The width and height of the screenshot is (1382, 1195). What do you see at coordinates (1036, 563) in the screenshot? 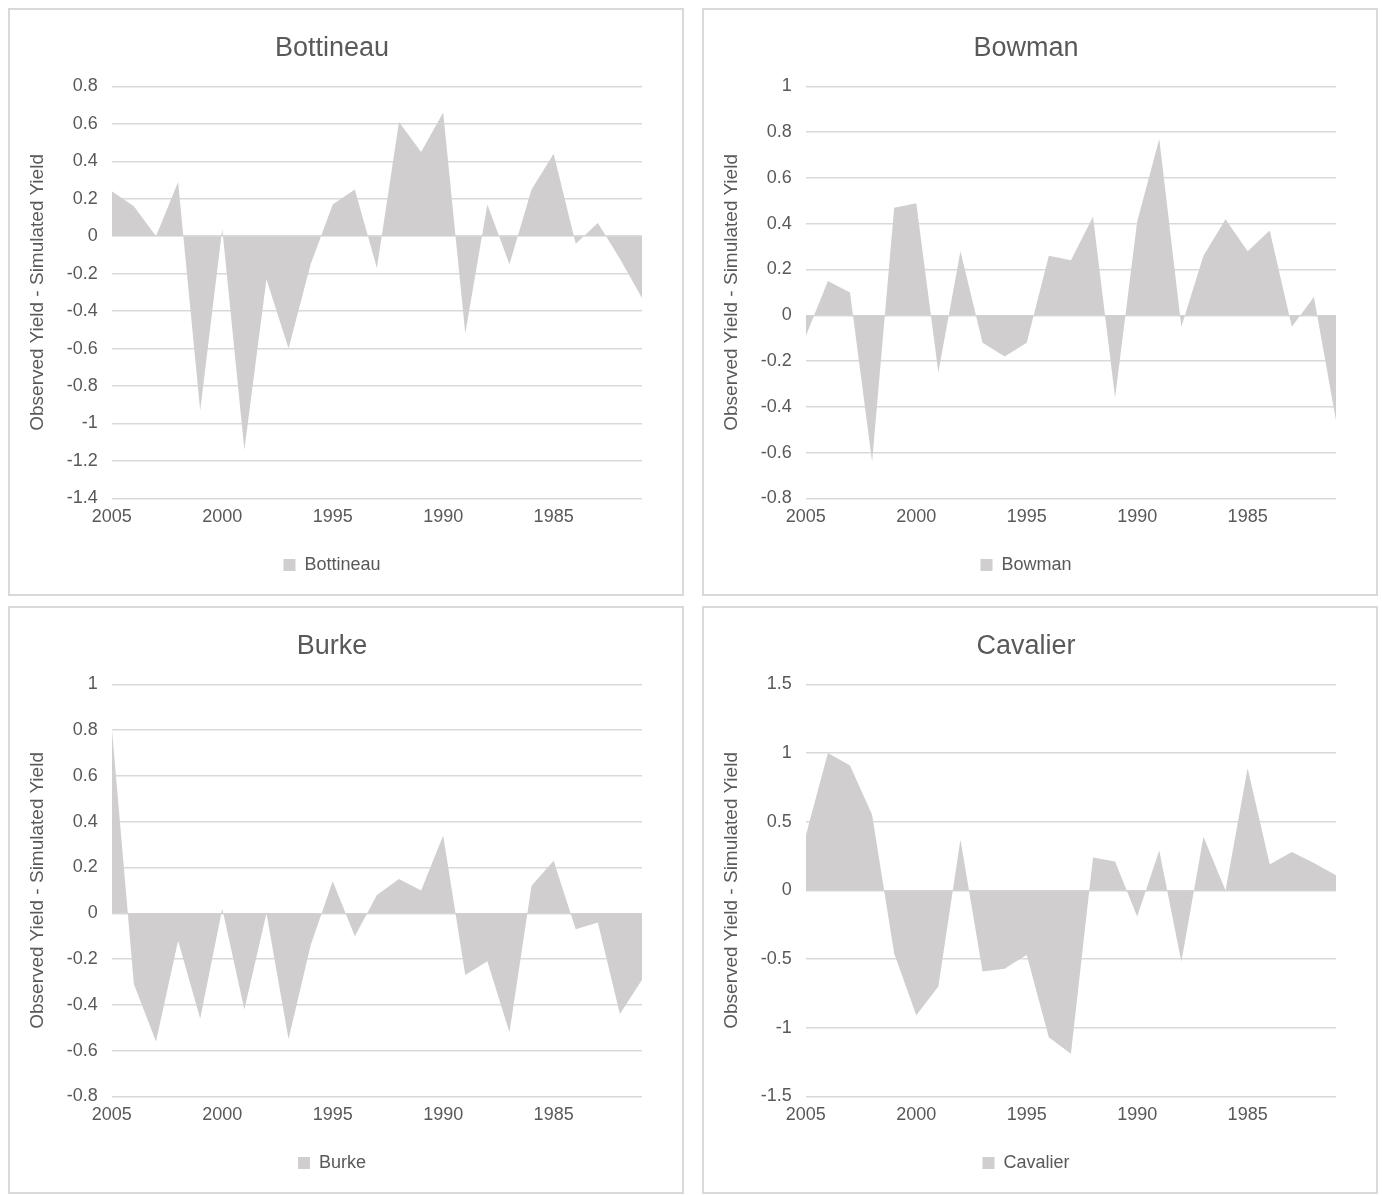
I see `legend-label: Bowman` at bounding box center [1036, 563].